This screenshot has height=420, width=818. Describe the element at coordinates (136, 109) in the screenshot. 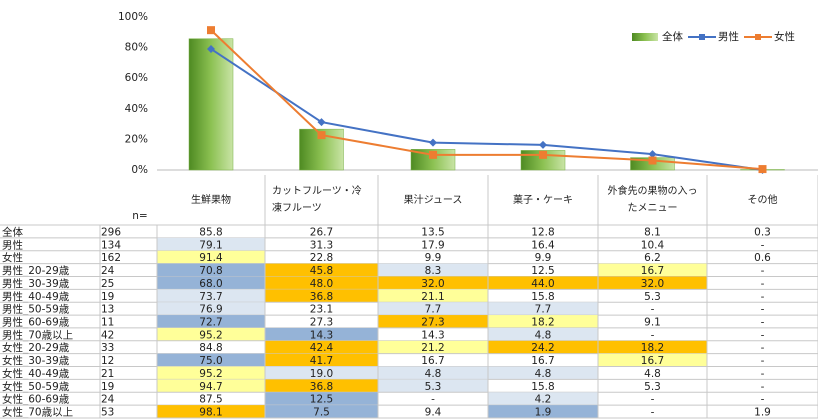

I see `y-tick-label: 40%` at that location.